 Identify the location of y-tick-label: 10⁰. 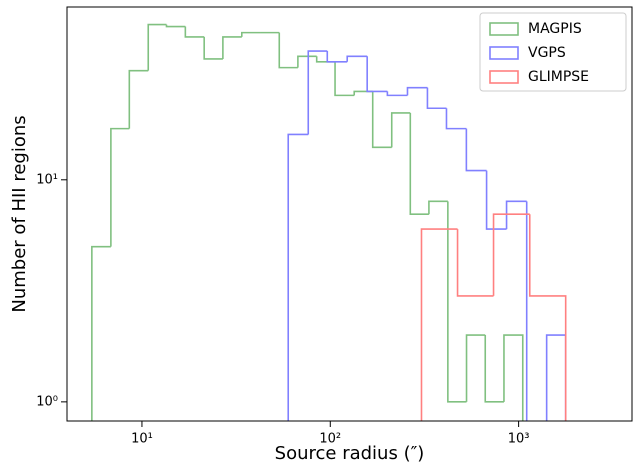
(47, 401).